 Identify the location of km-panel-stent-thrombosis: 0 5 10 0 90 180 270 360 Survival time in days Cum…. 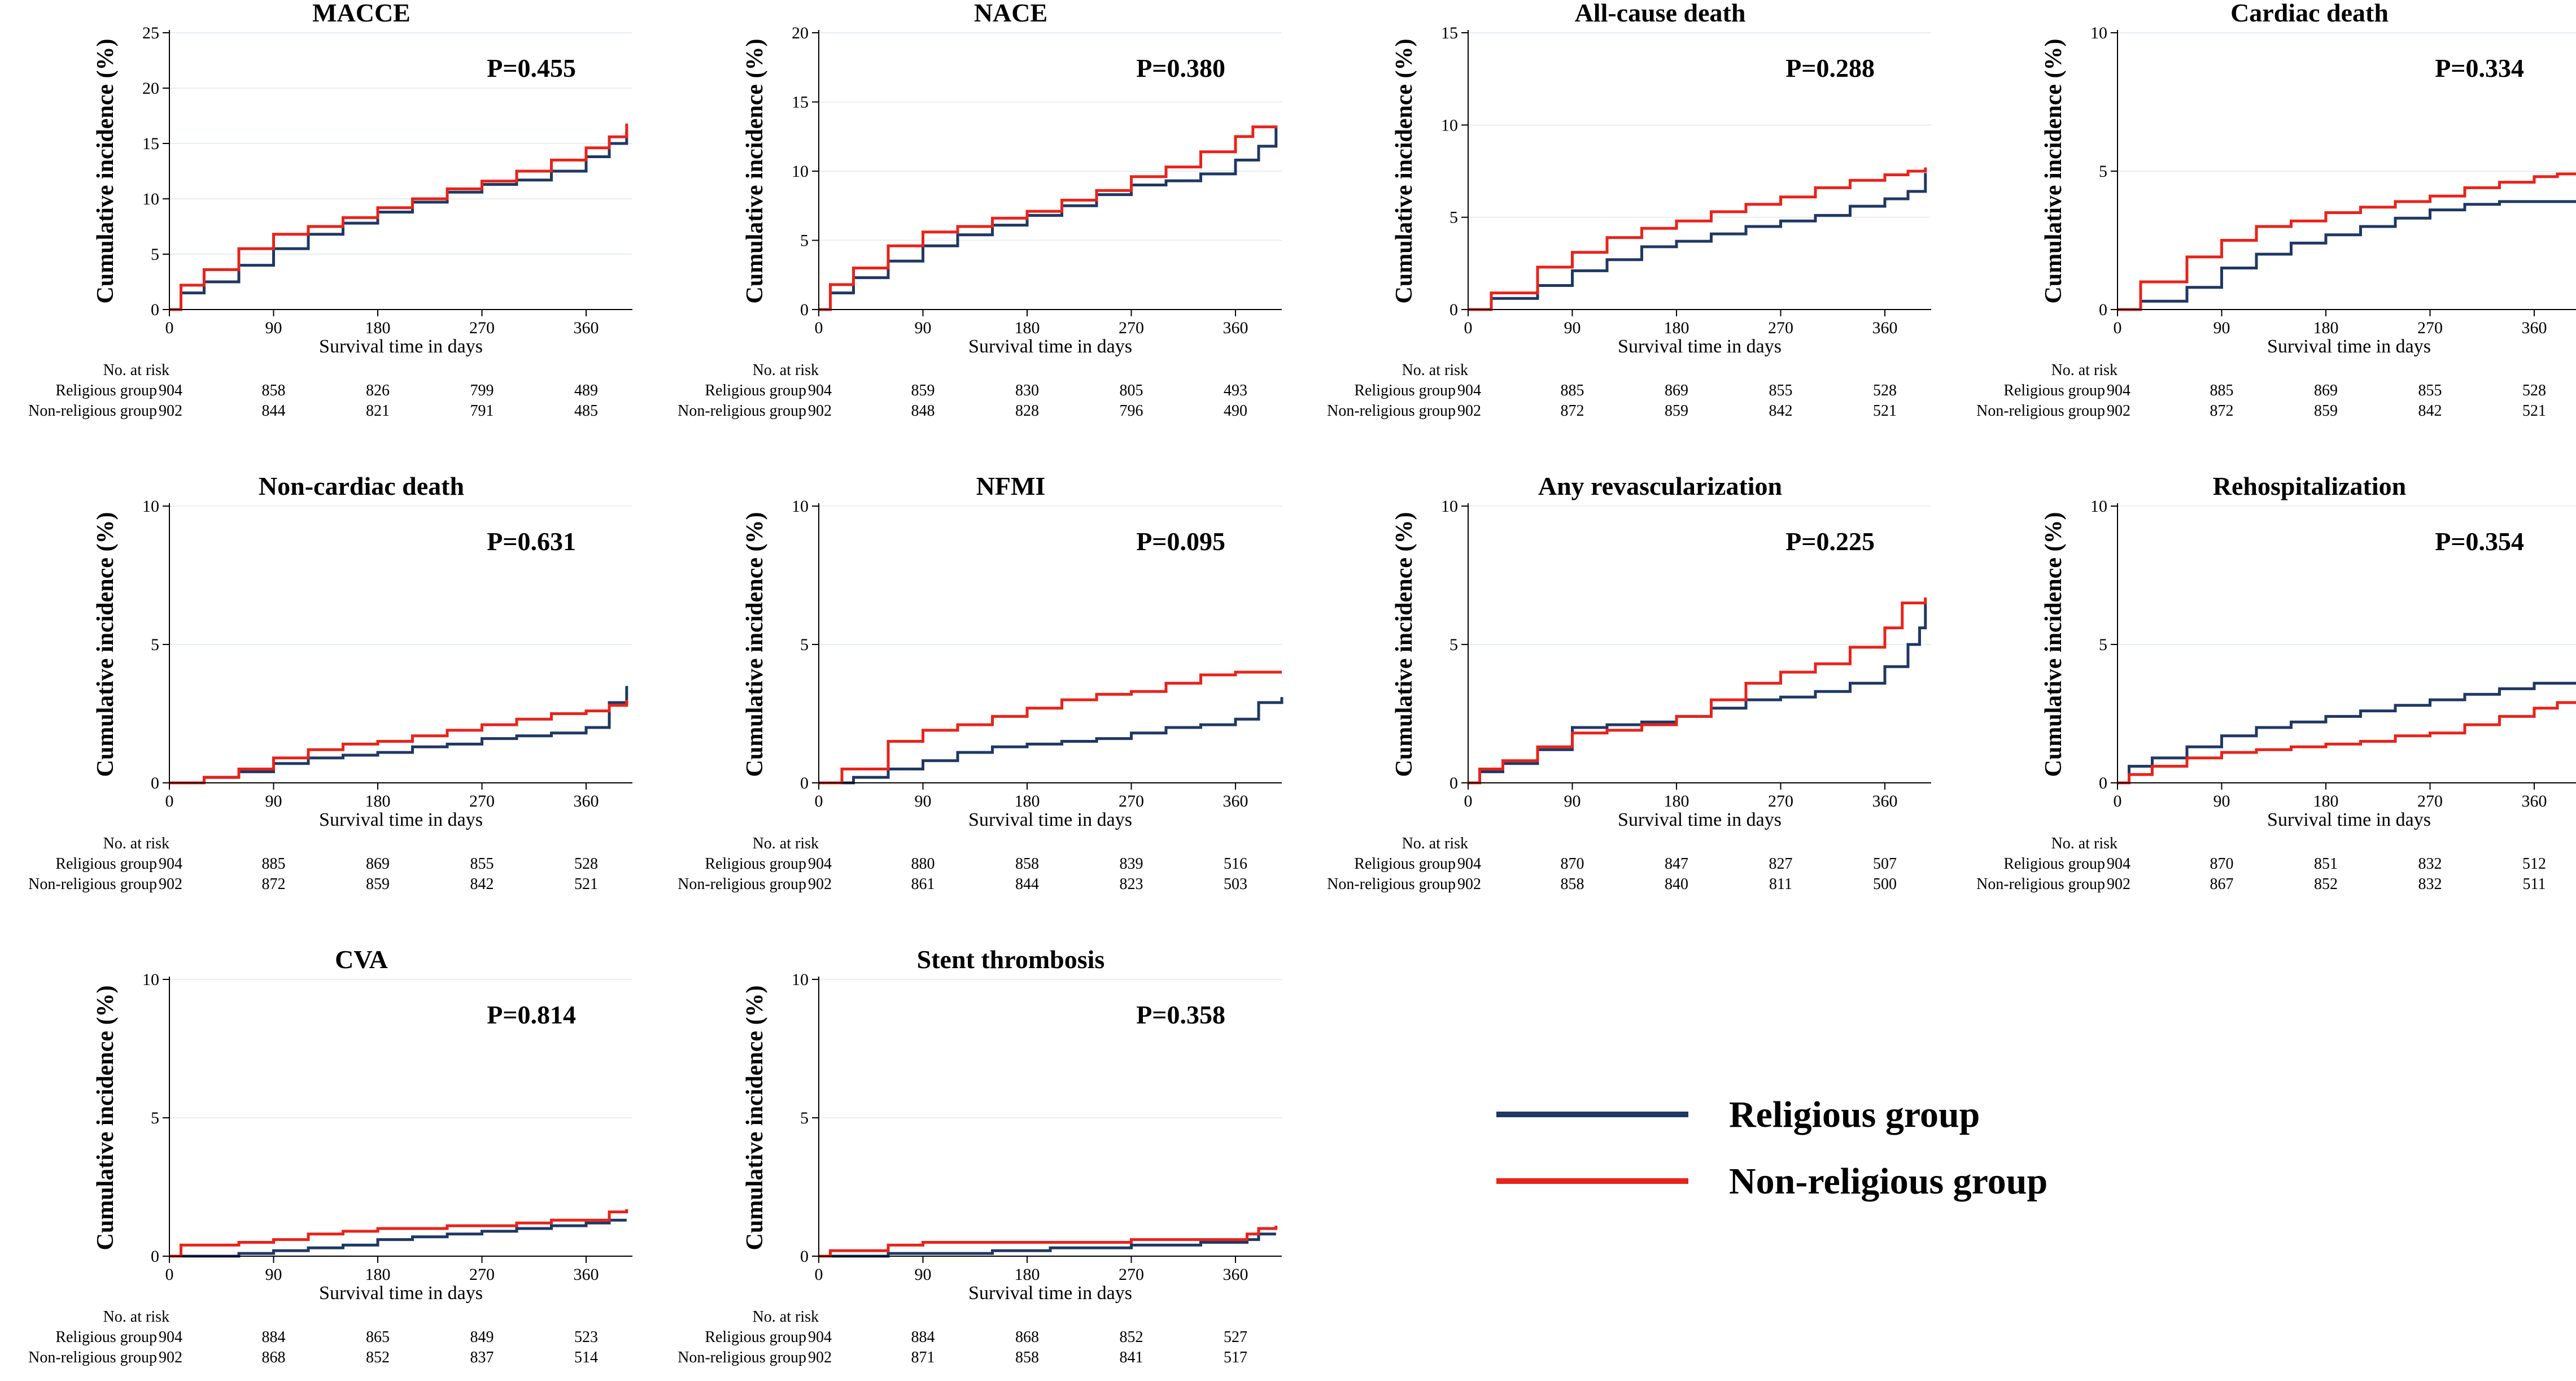
(980, 1155).